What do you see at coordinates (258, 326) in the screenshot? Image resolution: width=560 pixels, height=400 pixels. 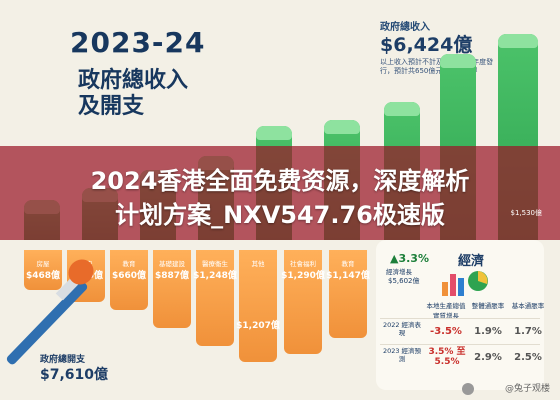 I see `expense-value: $1,207億` at bounding box center [258, 326].